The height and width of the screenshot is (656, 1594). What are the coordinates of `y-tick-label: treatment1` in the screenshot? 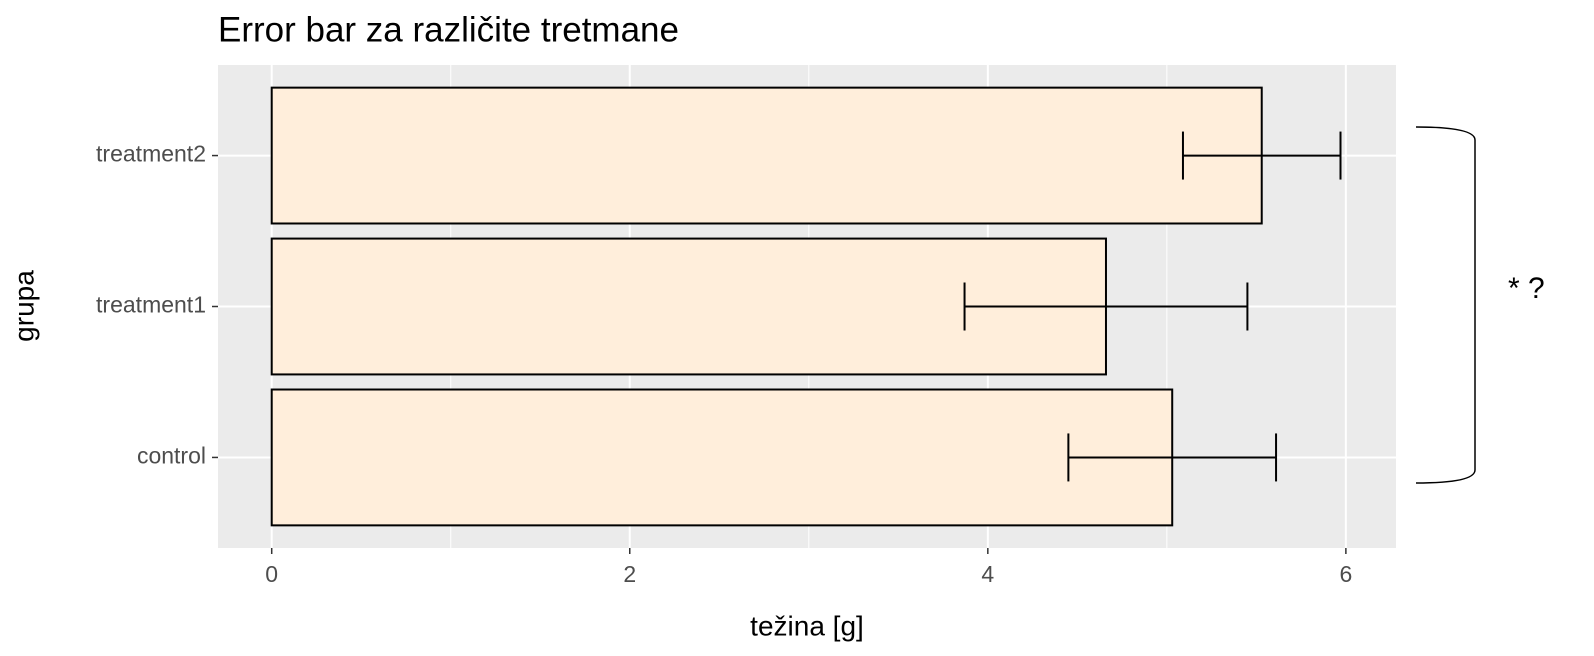 It's located at (151, 305).